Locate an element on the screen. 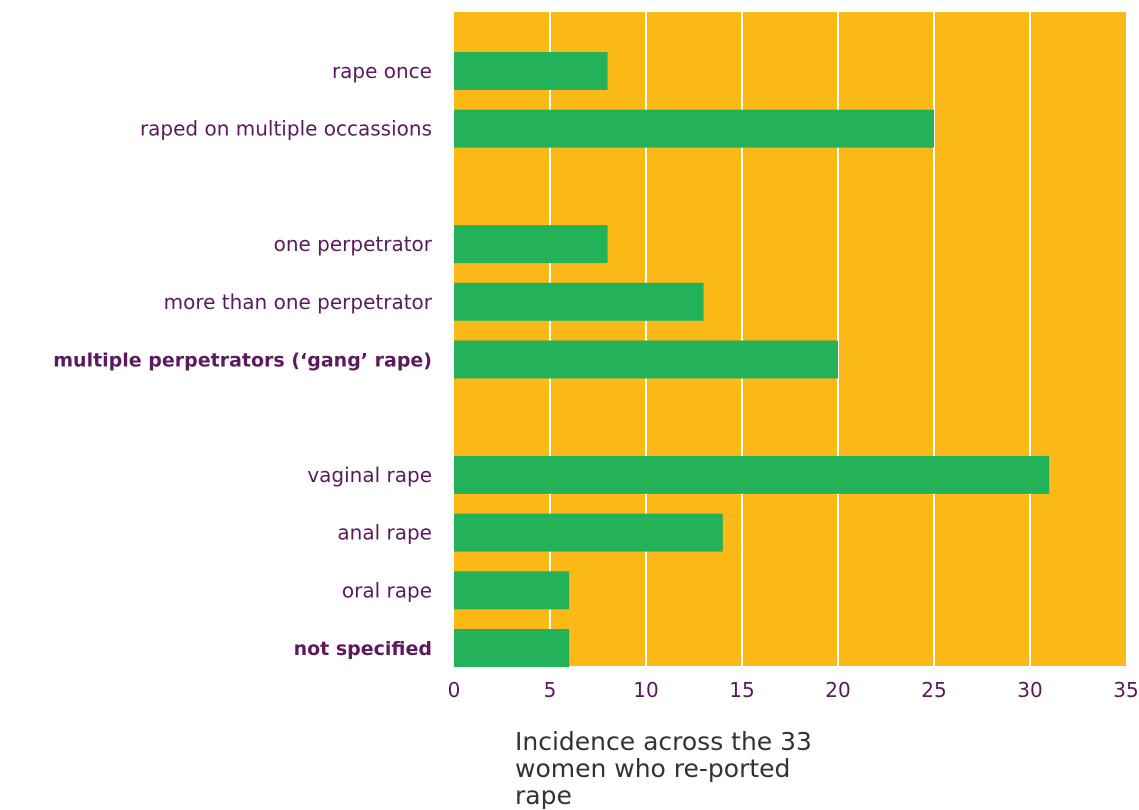 The height and width of the screenshot is (810, 1139). category-label: not specified is located at coordinates (363, 649).